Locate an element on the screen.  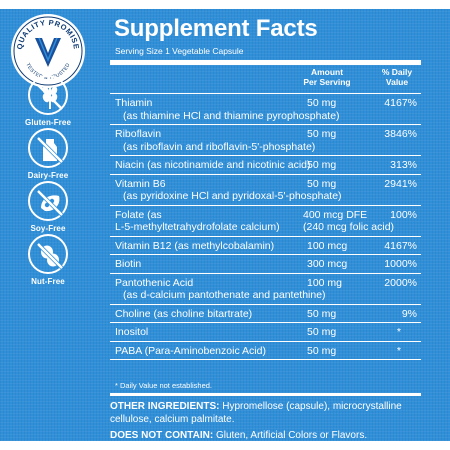
wheat-icon is located at coordinates (50, 97).